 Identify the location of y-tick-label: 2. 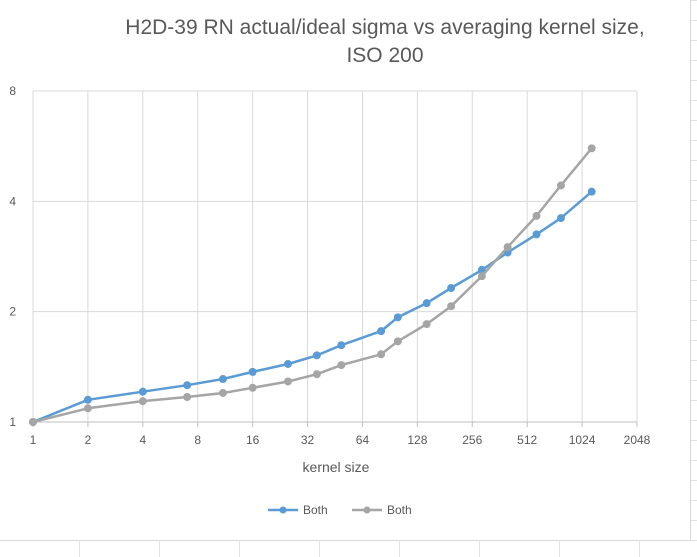
(12, 312).